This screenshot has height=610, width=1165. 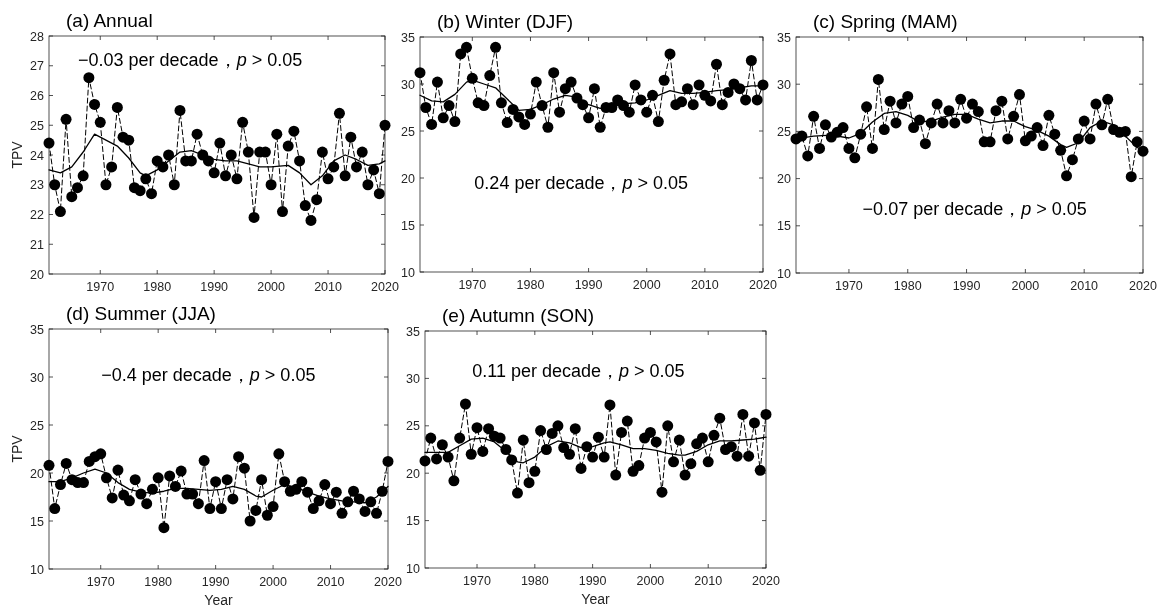 I want to click on y-tick-label: 20, so click(x=37, y=473).